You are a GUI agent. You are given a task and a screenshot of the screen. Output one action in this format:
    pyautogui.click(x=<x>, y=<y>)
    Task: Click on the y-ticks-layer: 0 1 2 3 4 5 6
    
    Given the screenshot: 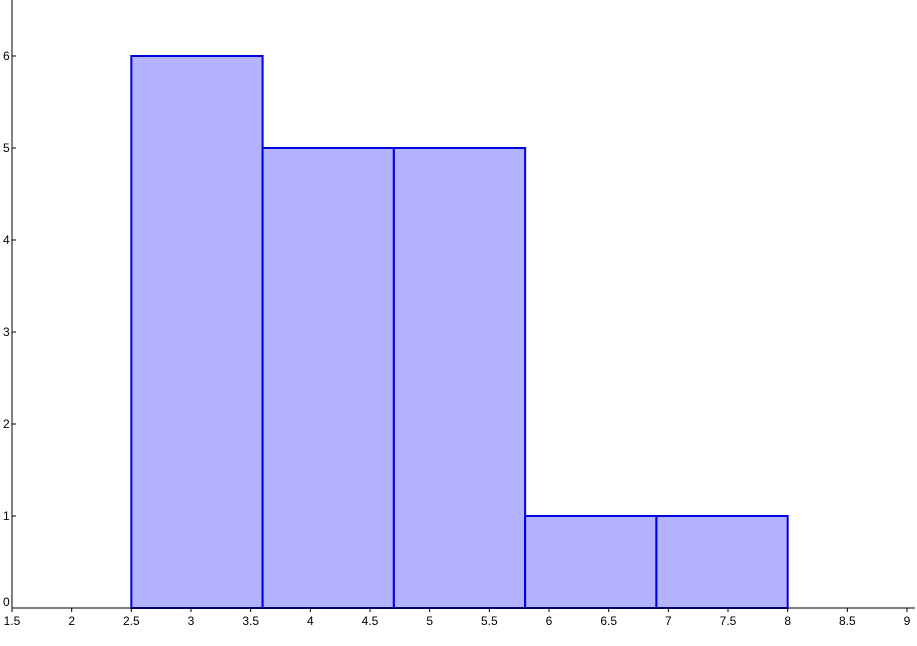 What is the action you would take?
    pyautogui.click(x=9, y=329)
    